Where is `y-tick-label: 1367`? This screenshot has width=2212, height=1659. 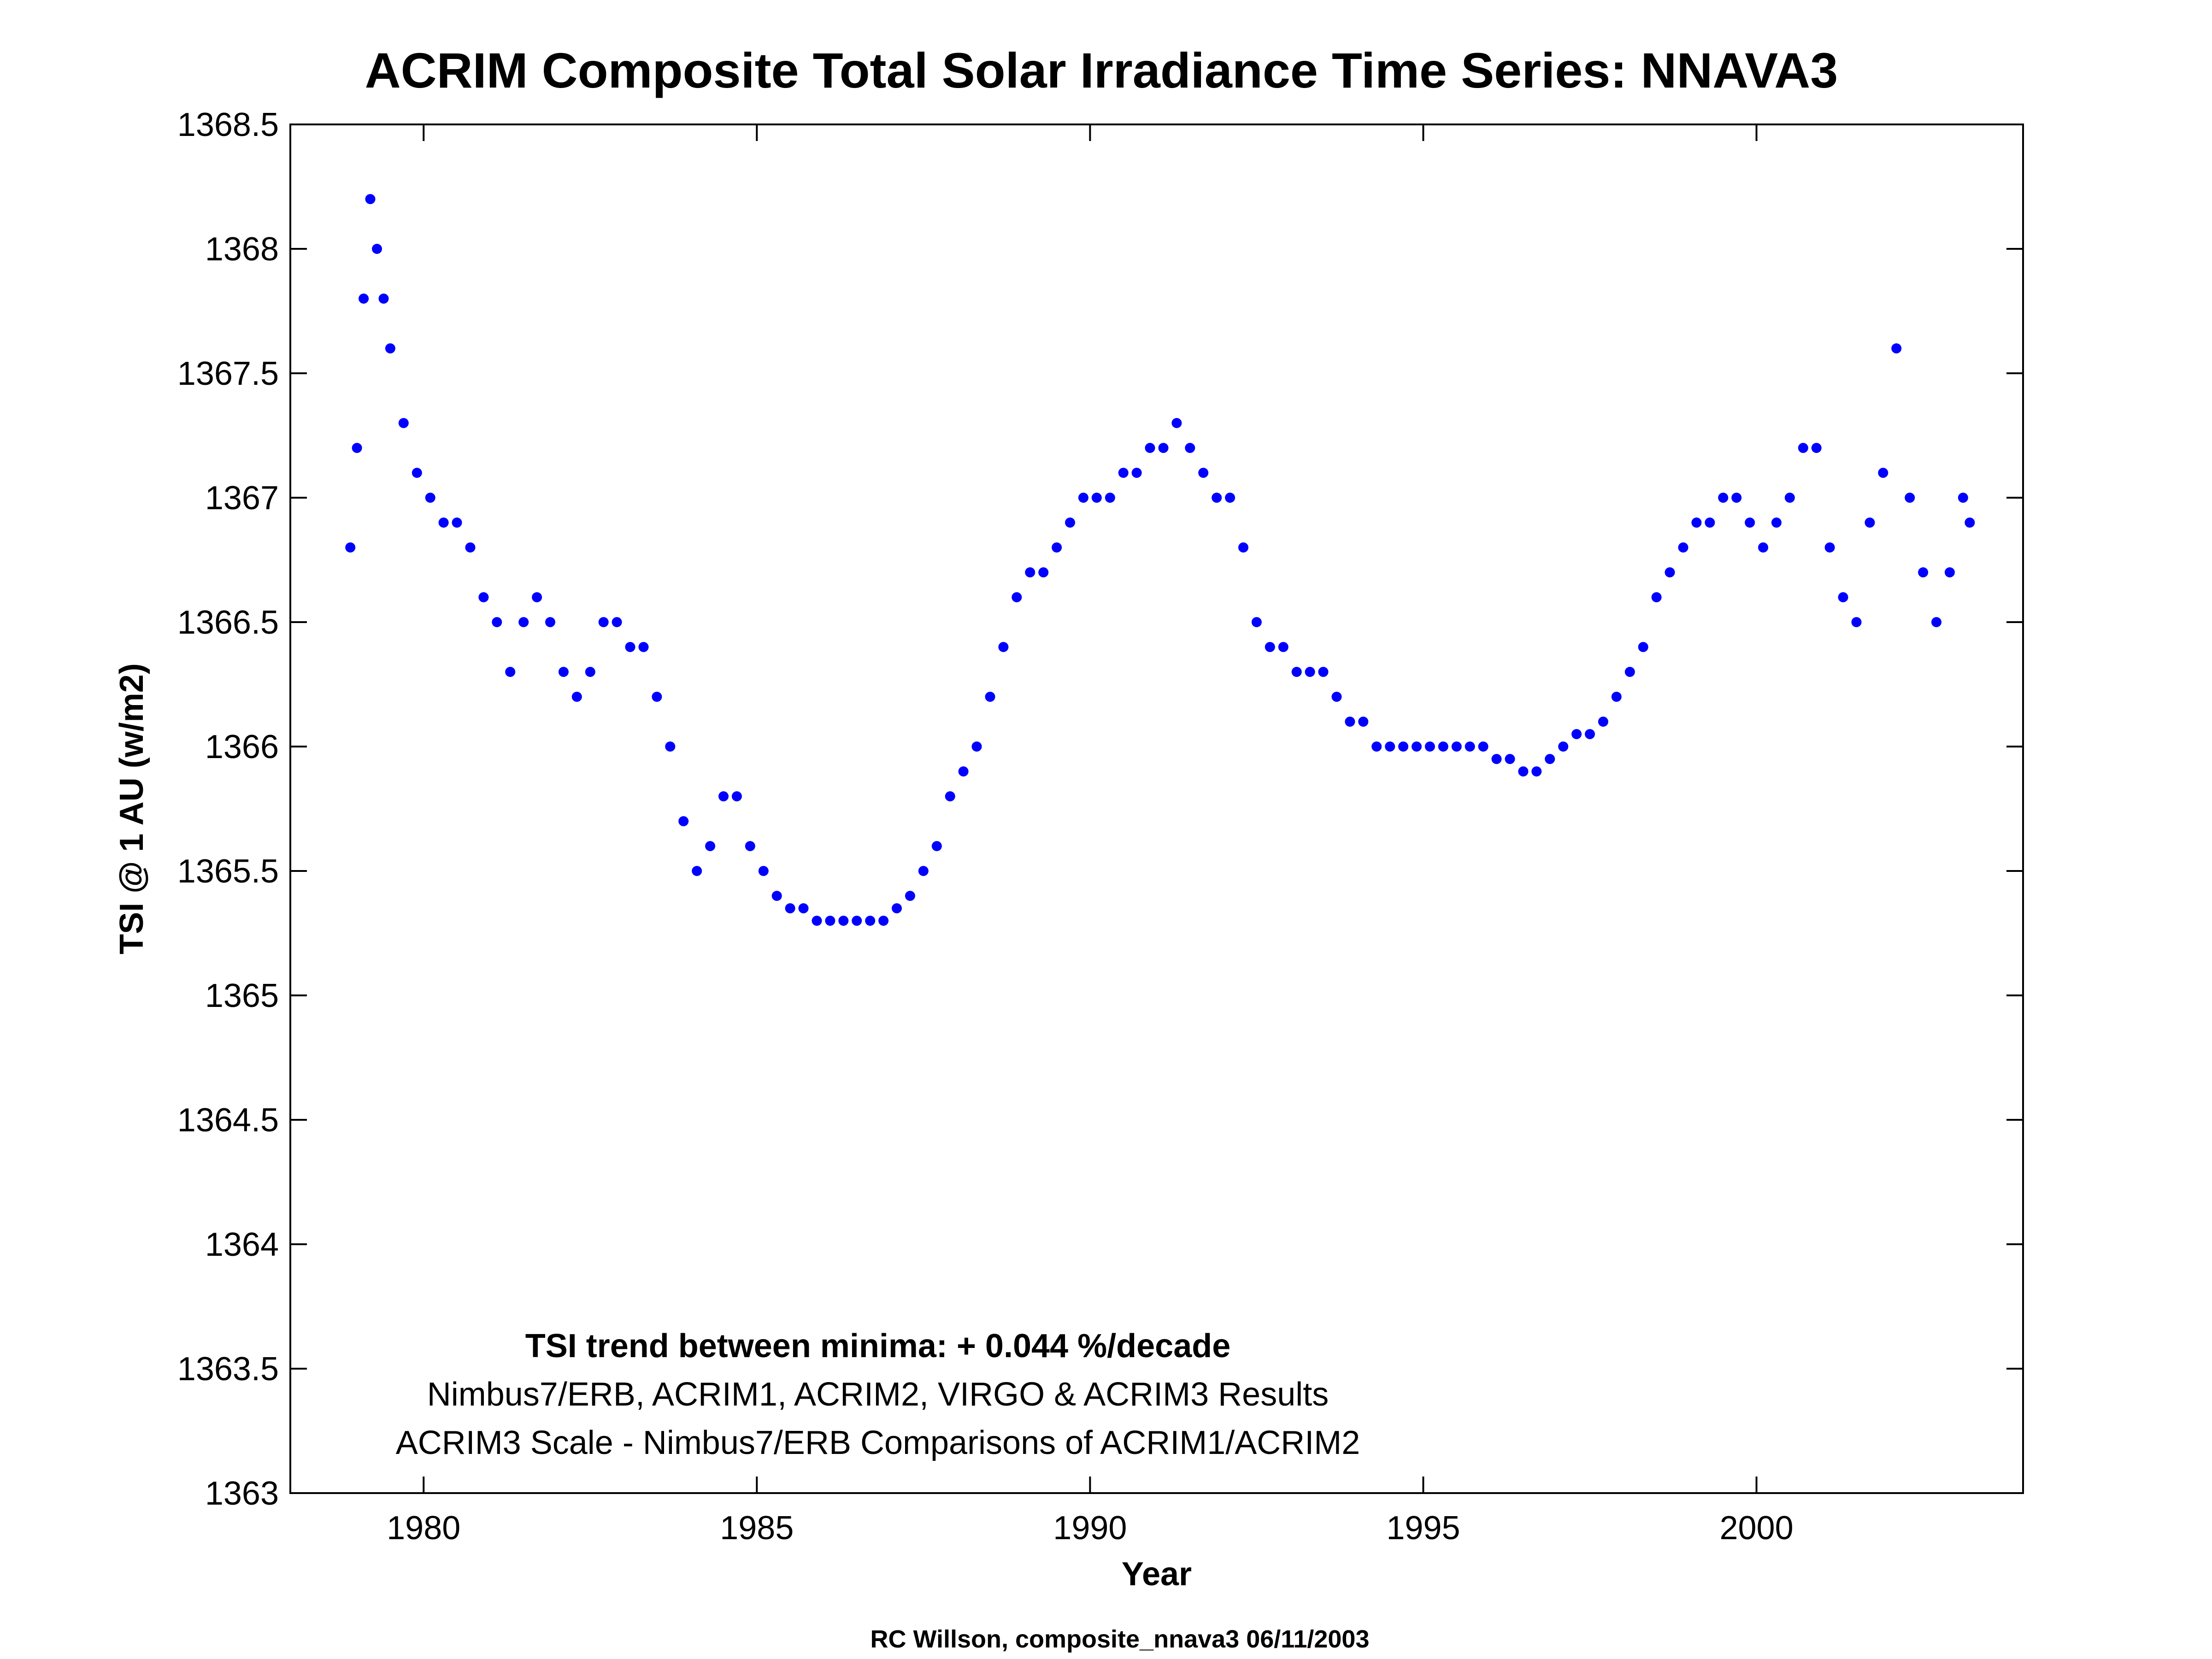
y-tick-label: 1367 is located at coordinates (242, 498).